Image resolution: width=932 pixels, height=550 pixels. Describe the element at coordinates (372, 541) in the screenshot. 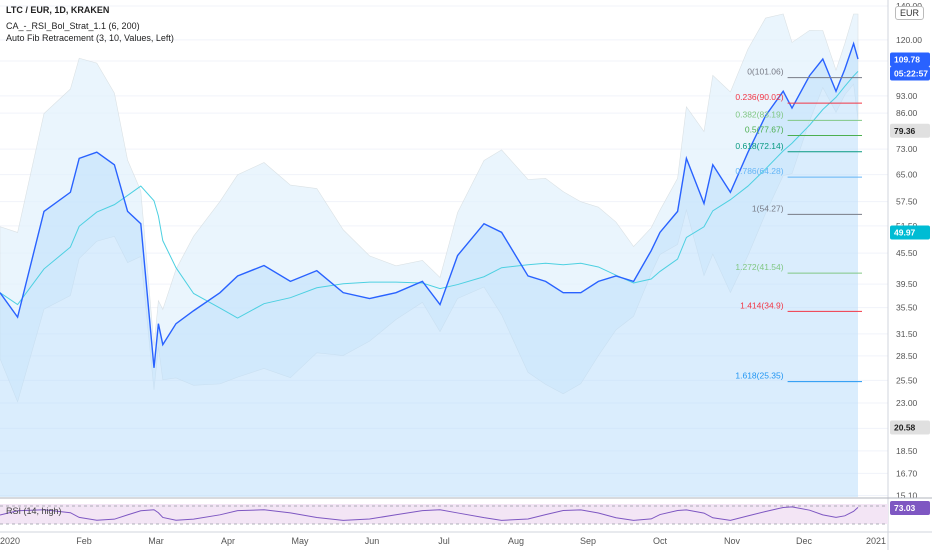

I see `x-tick-label: Jun` at that location.